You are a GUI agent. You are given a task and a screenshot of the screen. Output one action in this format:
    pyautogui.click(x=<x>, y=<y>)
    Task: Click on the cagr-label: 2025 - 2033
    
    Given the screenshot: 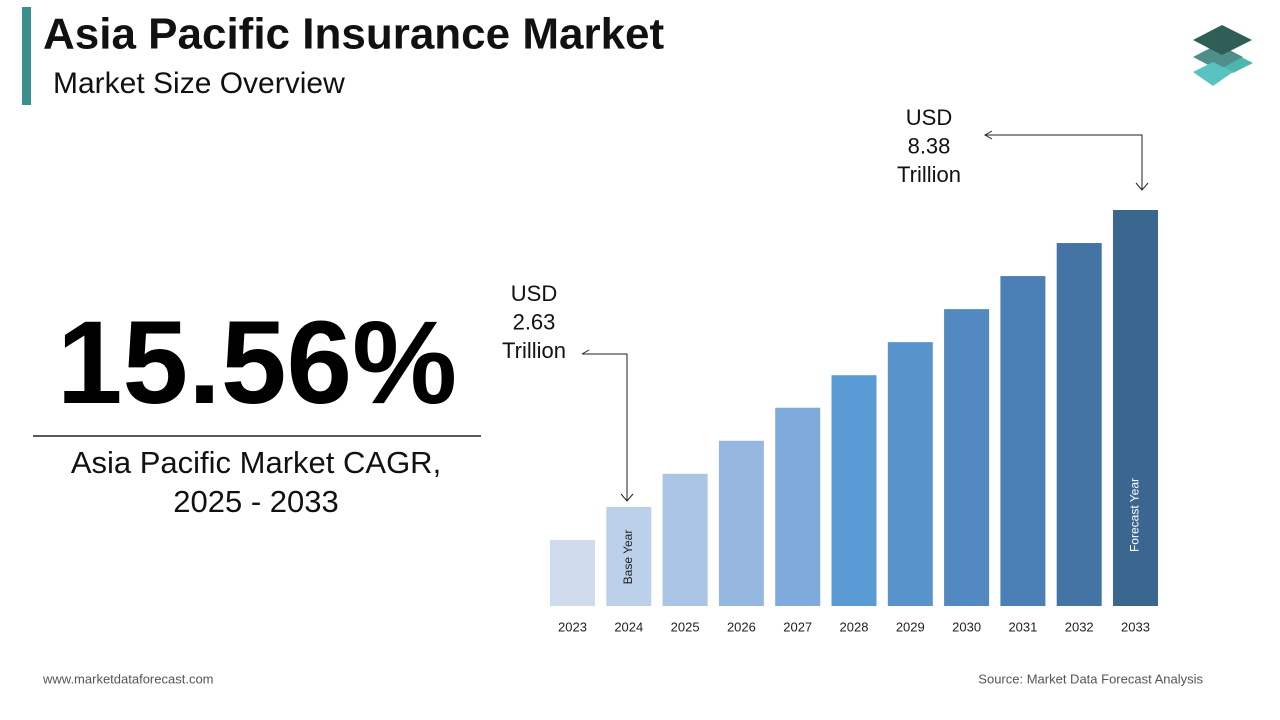 What is the action you would take?
    pyautogui.click(x=255, y=501)
    